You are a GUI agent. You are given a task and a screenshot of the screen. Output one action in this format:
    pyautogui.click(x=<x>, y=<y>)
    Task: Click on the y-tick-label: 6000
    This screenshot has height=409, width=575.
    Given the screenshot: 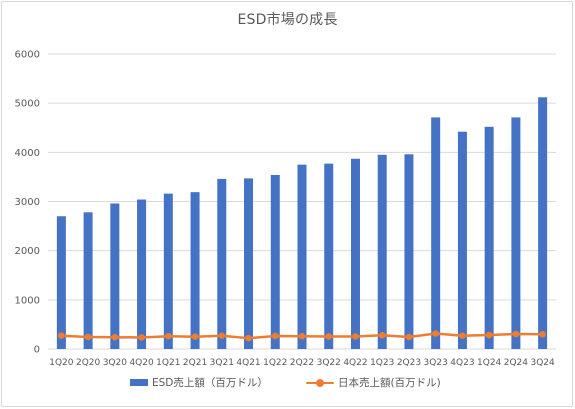 What is the action you would take?
    pyautogui.click(x=27, y=55)
    